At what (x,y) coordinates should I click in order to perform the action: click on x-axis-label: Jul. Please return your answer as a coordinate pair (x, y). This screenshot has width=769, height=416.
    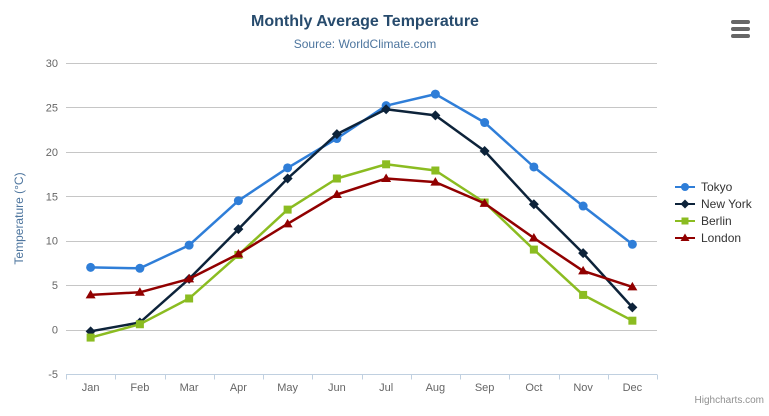
    Looking at the image, I should click on (386, 388).